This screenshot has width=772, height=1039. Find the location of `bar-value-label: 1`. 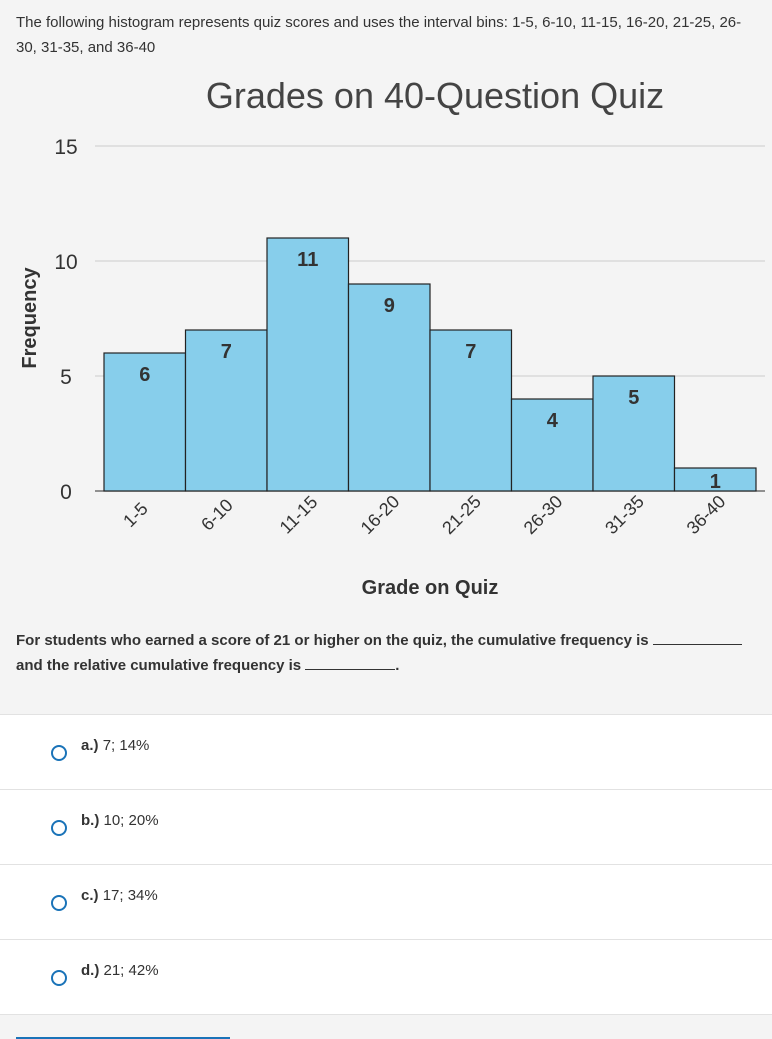

bar-value-label: 1 is located at coordinates (715, 482).